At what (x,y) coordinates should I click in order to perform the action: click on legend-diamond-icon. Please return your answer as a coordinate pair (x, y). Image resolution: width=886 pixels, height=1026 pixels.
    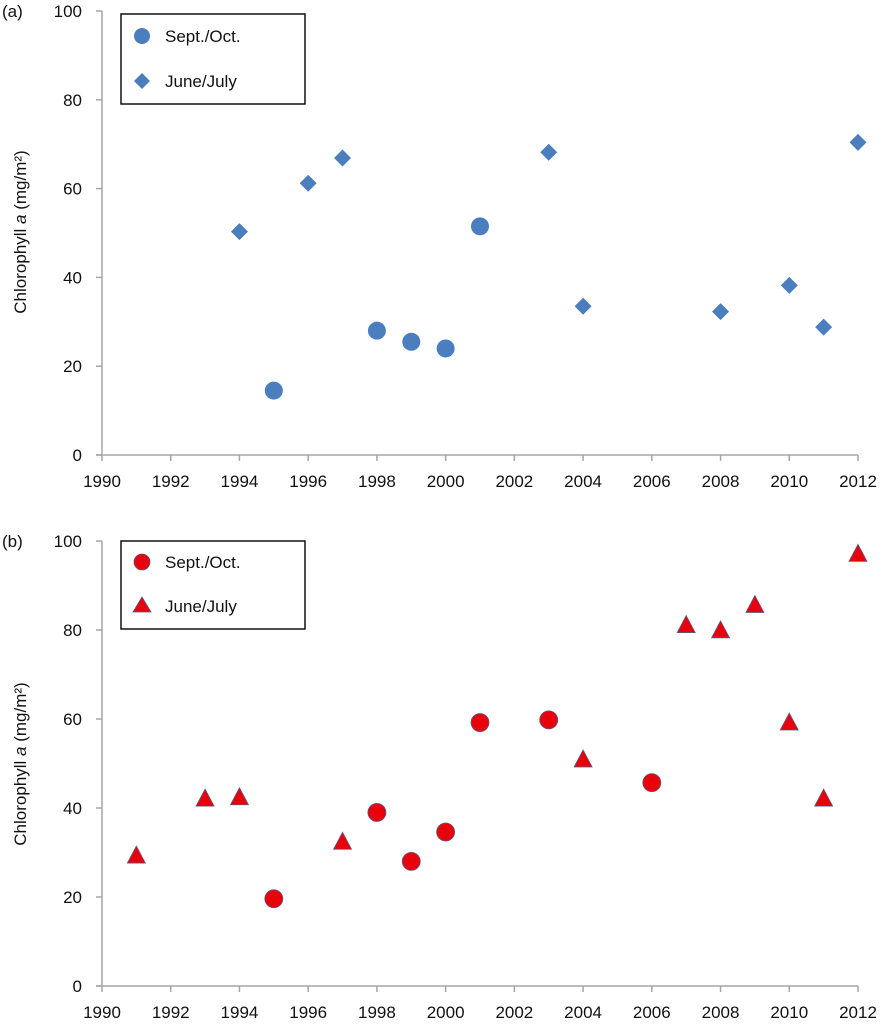
    Looking at the image, I should click on (142, 81).